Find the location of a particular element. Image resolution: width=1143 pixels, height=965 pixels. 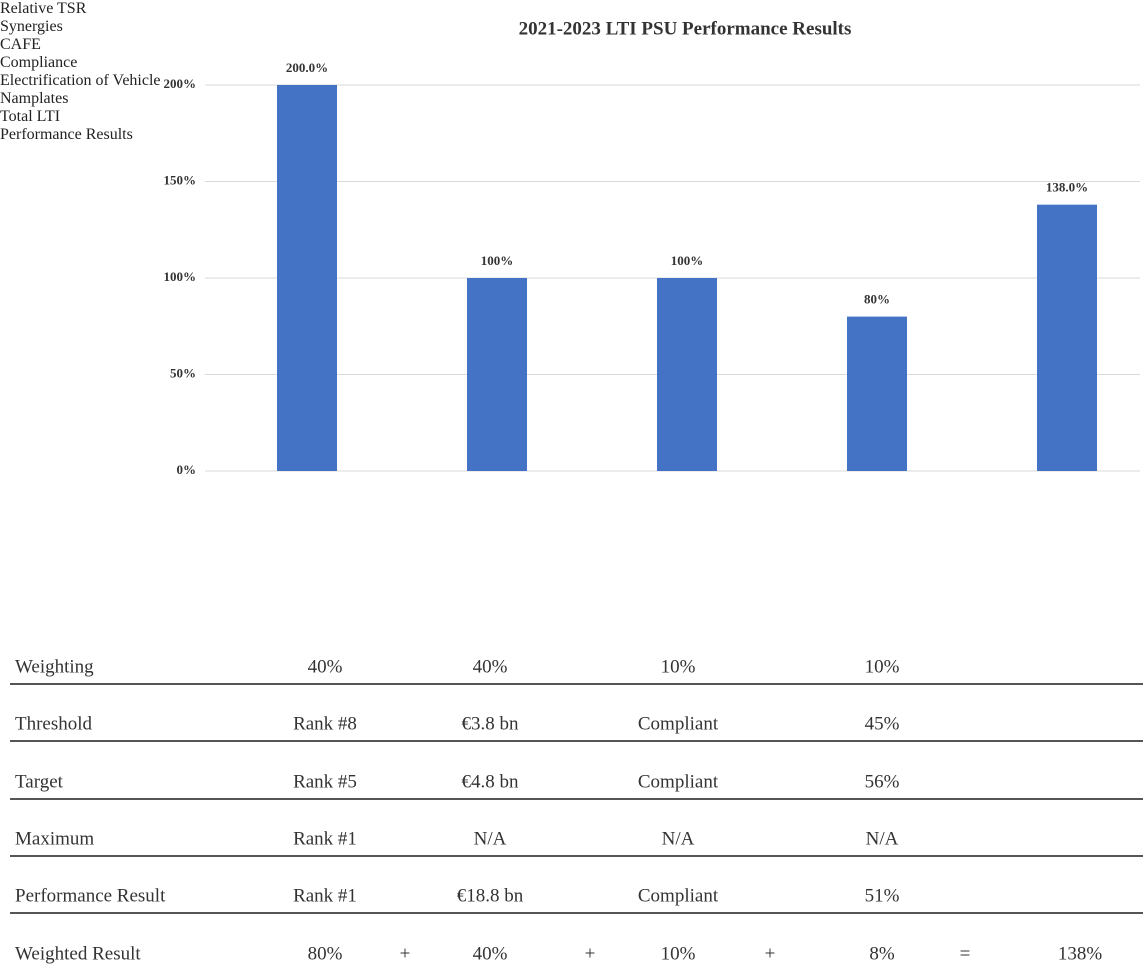

table-cell: €18.8 bn is located at coordinates (490, 895).